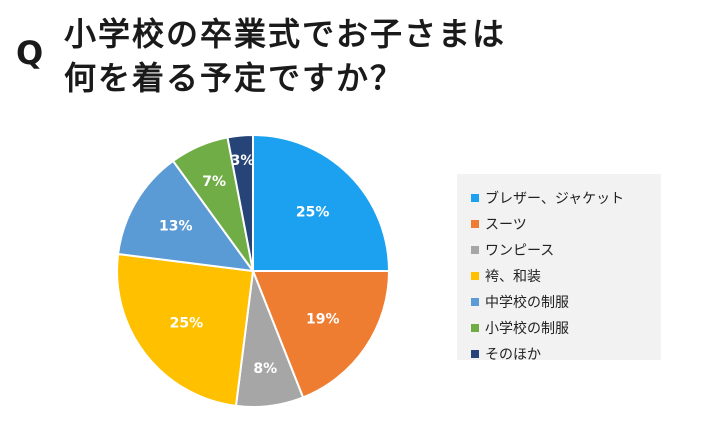  What do you see at coordinates (513, 355) in the screenshot?
I see `legend-label: そのほか` at bounding box center [513, 355].